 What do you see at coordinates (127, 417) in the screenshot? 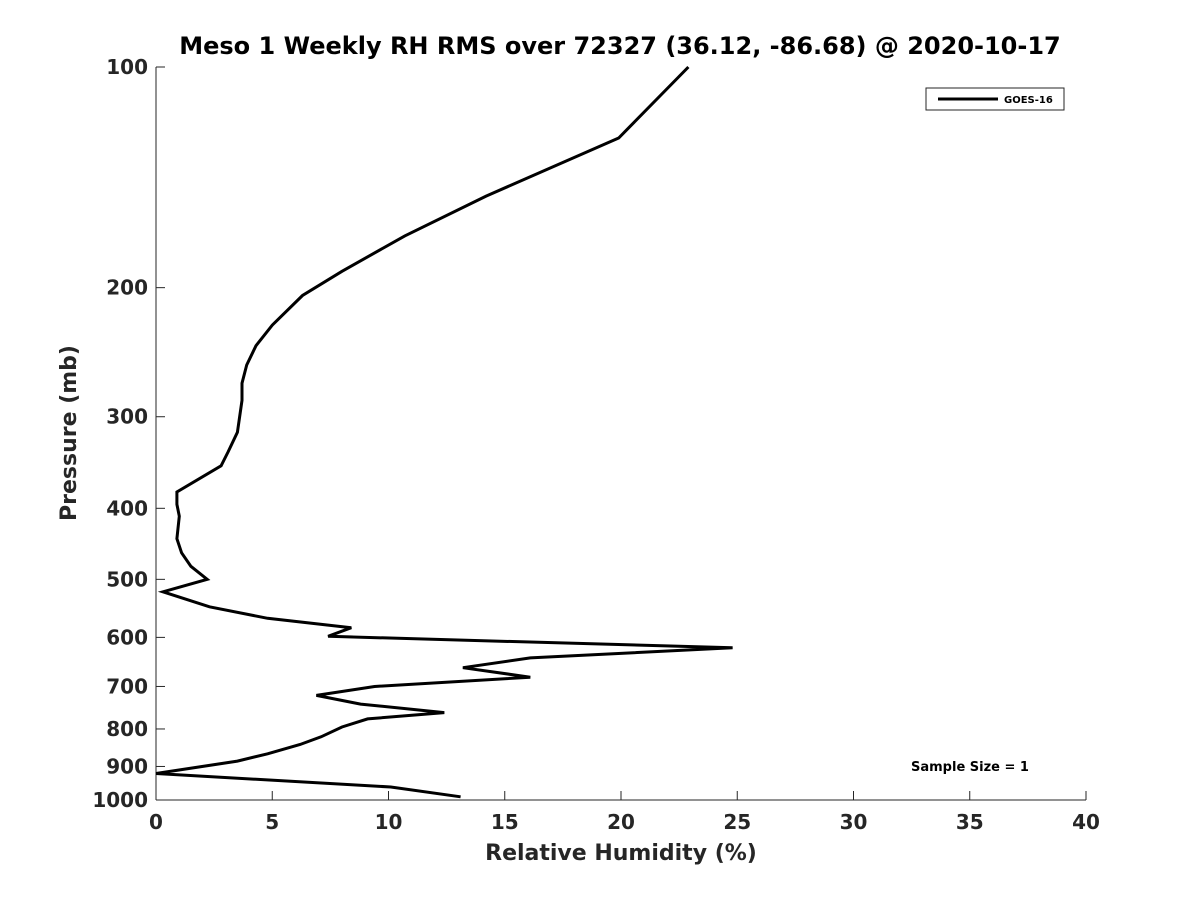
I see `y-tick-label-300: 300` at bounding box center [127, 417].